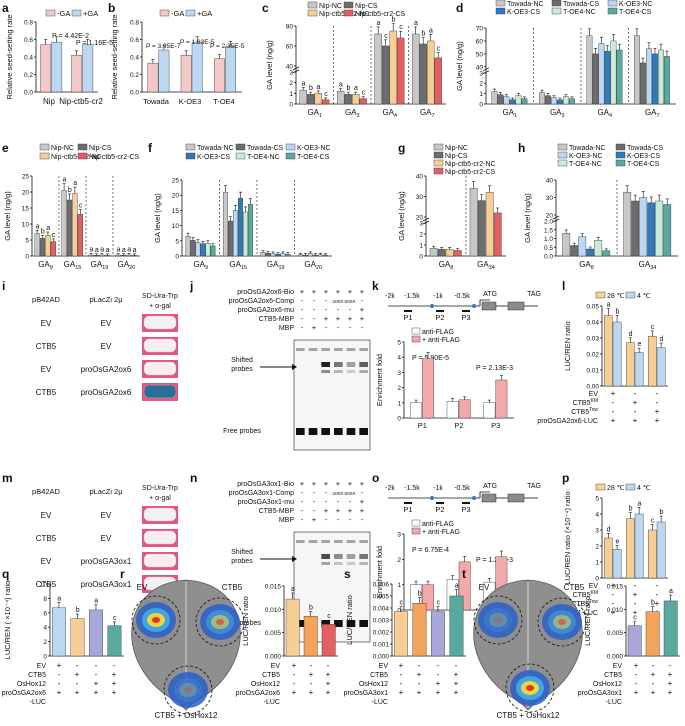 This screenshot has height=726, width=685. Describe the element at coordinates (432, 498) in the screenshot. I see `binding-site-marker` at that location.